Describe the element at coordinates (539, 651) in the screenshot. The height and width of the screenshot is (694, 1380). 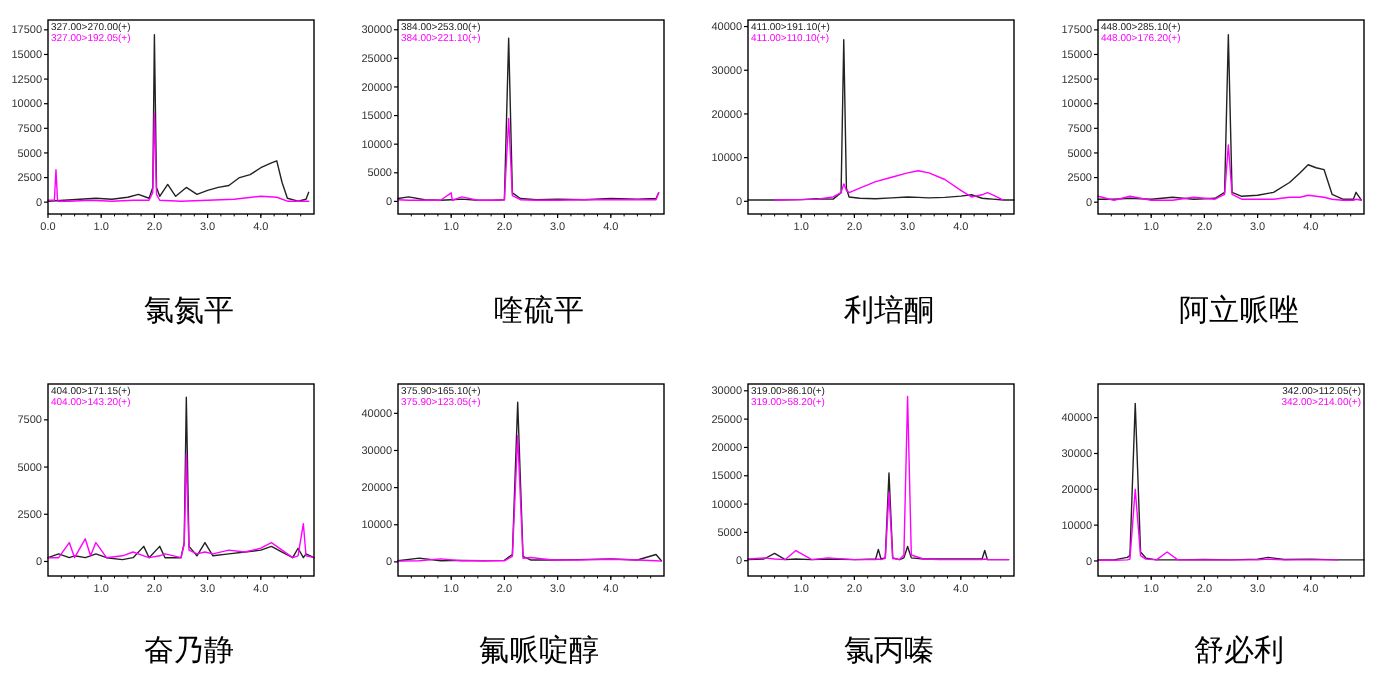
I see `text: 氟哌啶醇` at that location.